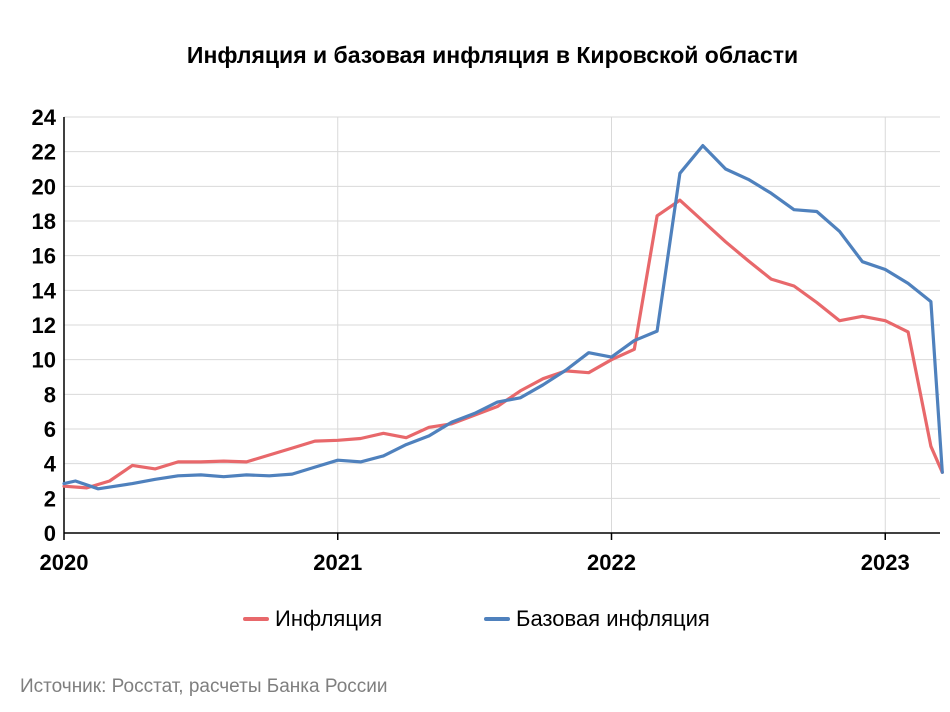  Describe the element at coordinates (885, 562) in the screenshot. I see `x-tick-label: 2023` at that location.